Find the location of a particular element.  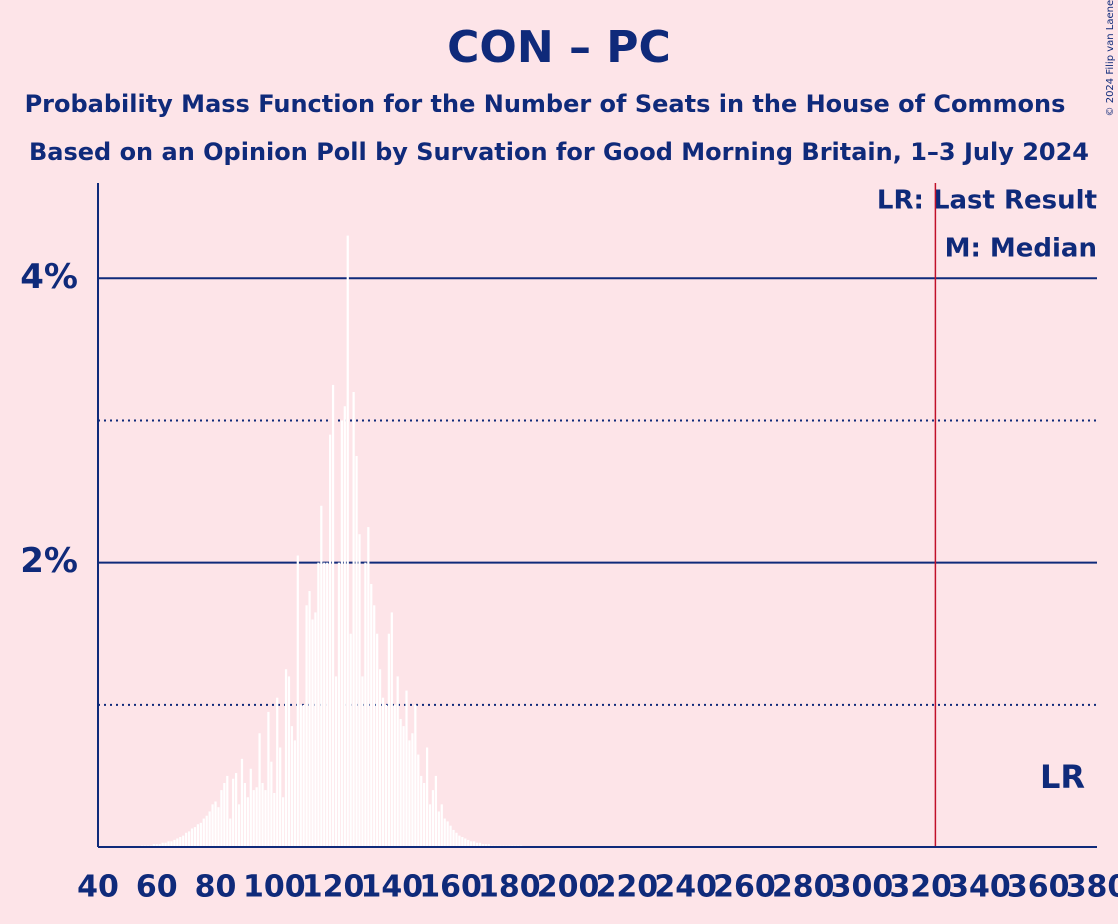

y-tick-label: 4% is located at coordinates (49, 277).